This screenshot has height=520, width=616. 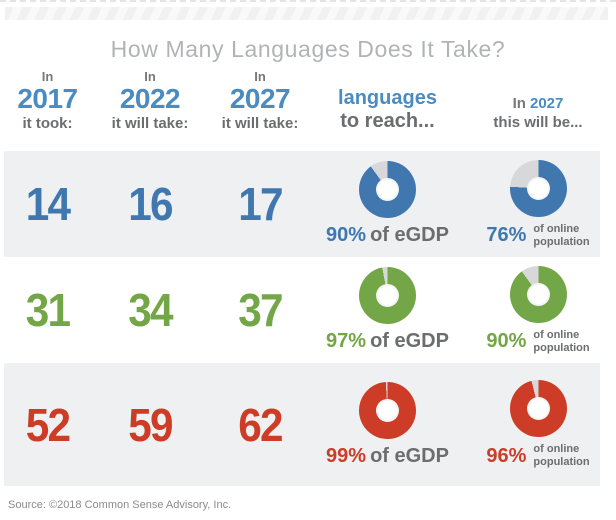 I want to click on decorative-stripe-band, so click(x=306, y=13).